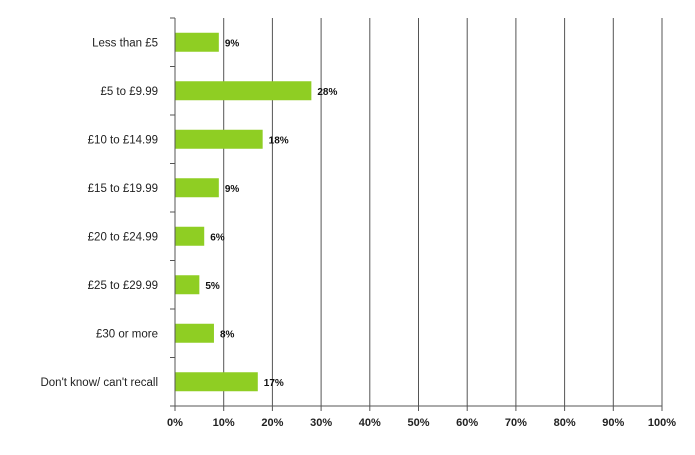  What do you see at coordinates (123, 286) in the screenshot?
I see `category-label: £25 to £29.99` at bounding box center [123, 286].